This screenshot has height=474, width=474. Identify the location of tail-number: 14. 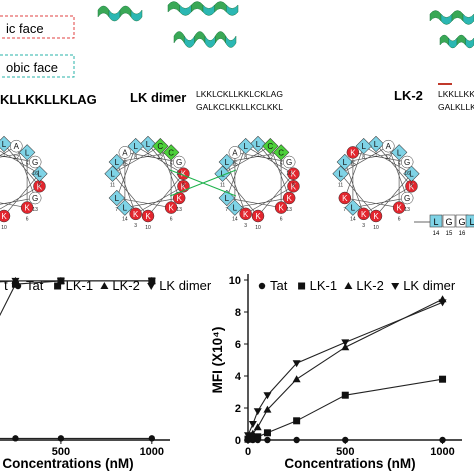
(436, 234).